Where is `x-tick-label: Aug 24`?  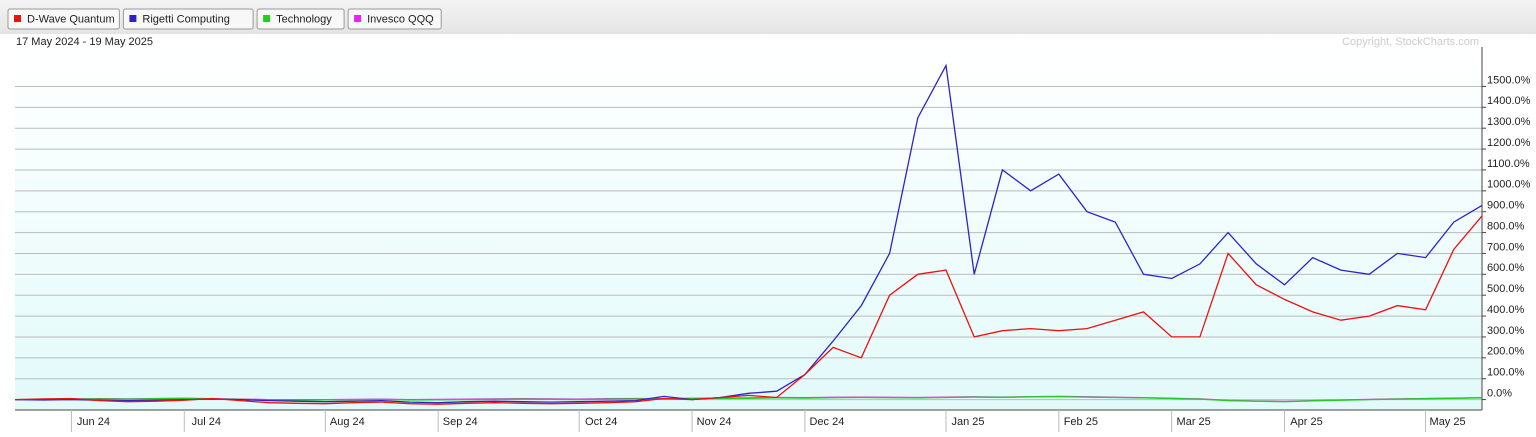 x-tick-label: Aug 24 is located at coordinates (347, 422).